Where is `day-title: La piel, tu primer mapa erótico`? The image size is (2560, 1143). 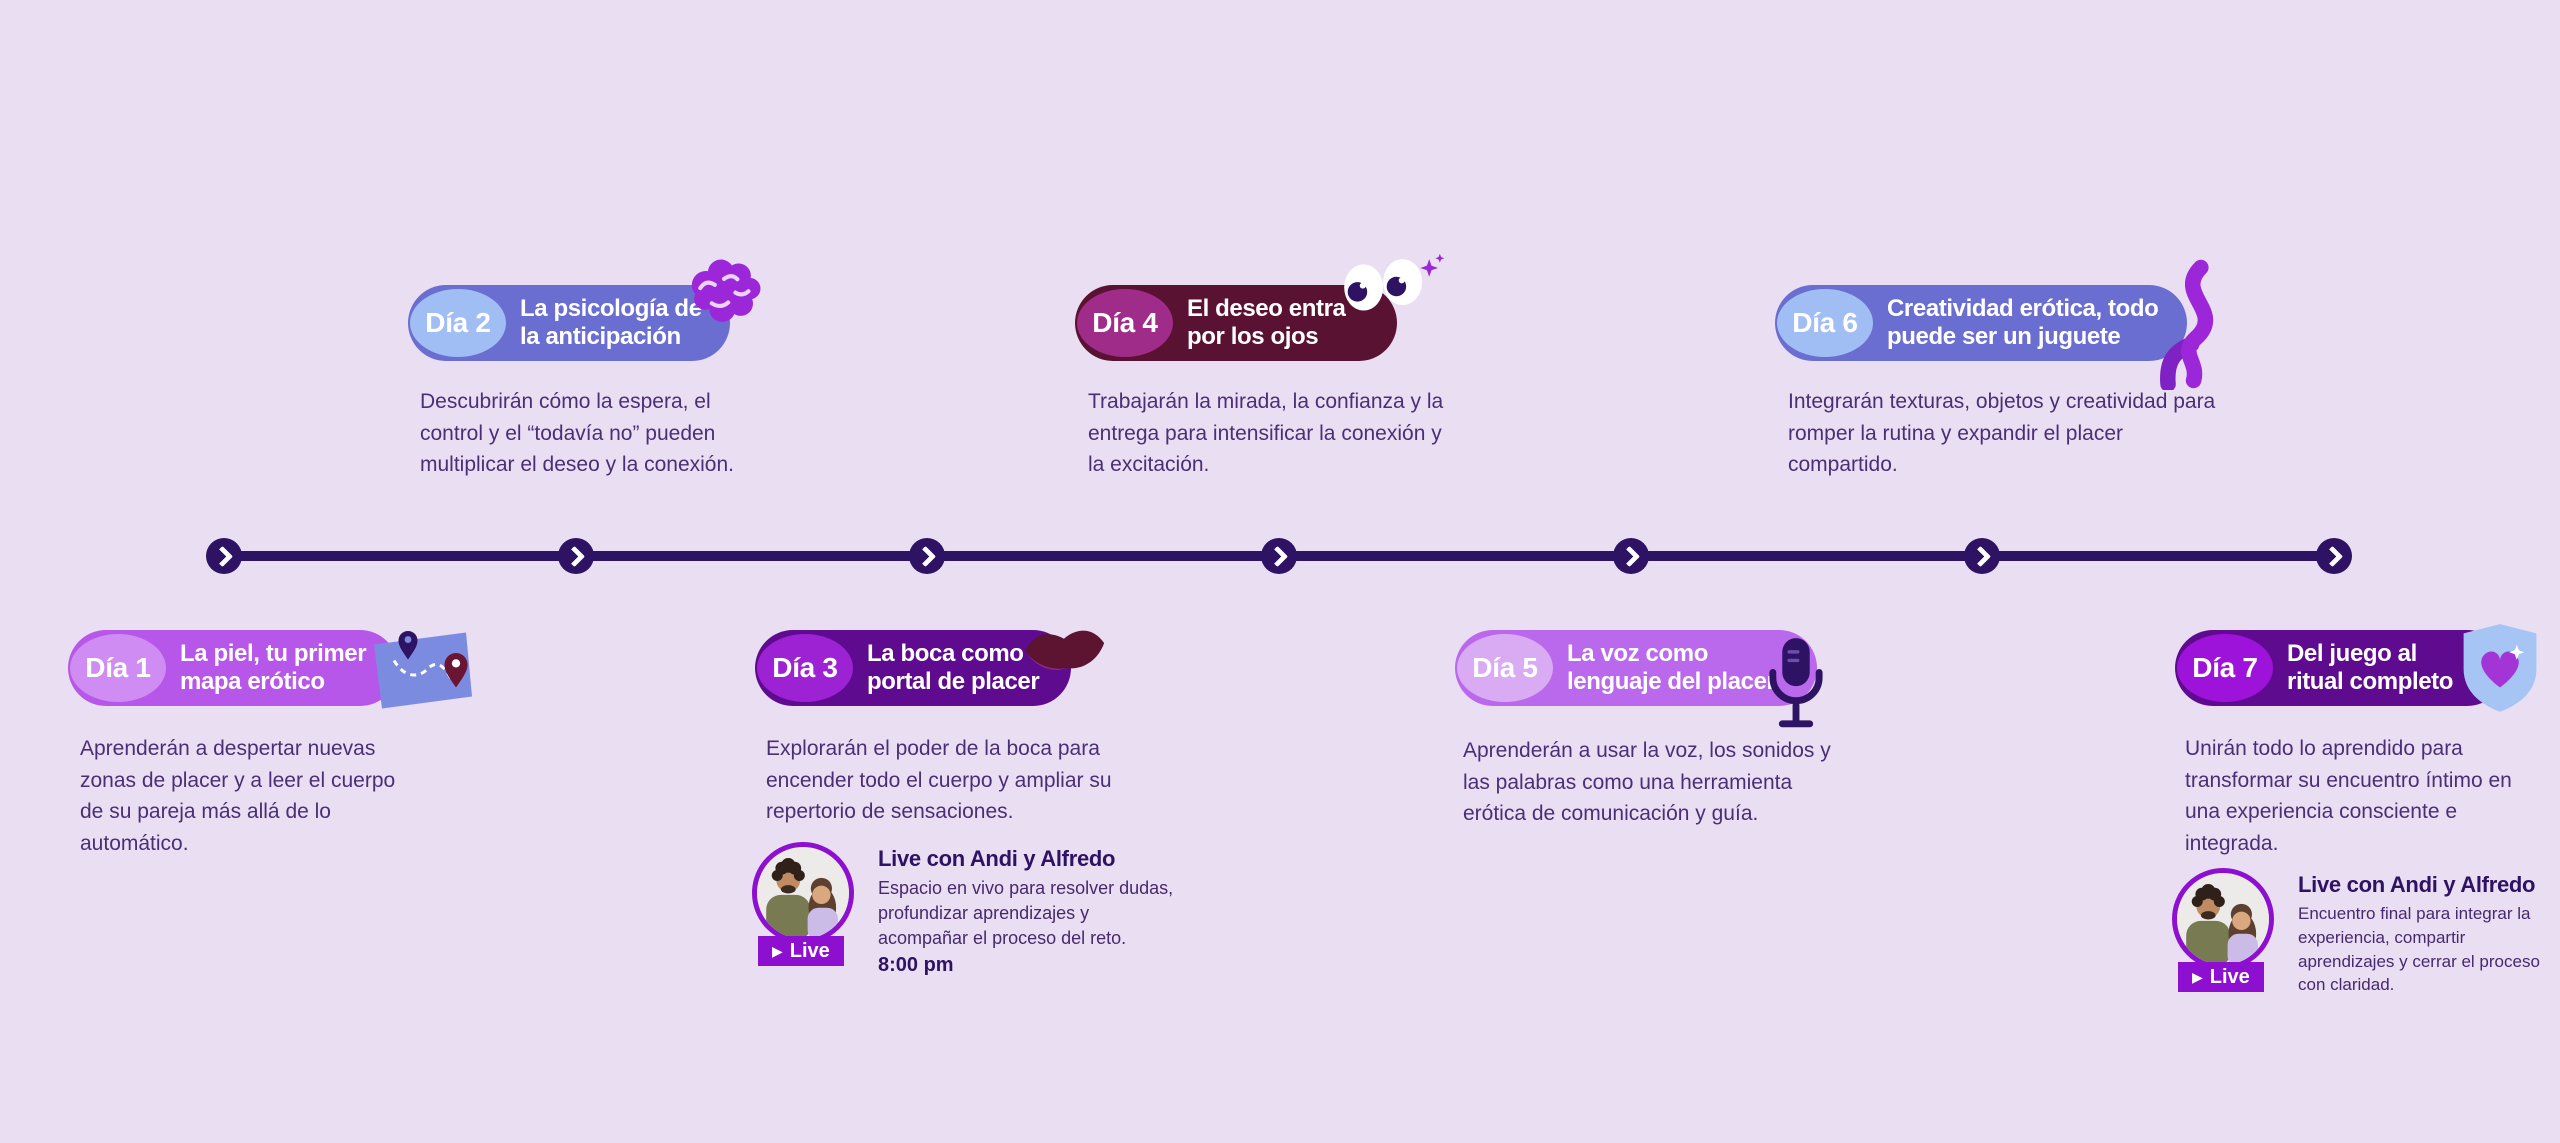 day-title: La piel, tu primer mapa erótico is located at coordinates (273, 667).